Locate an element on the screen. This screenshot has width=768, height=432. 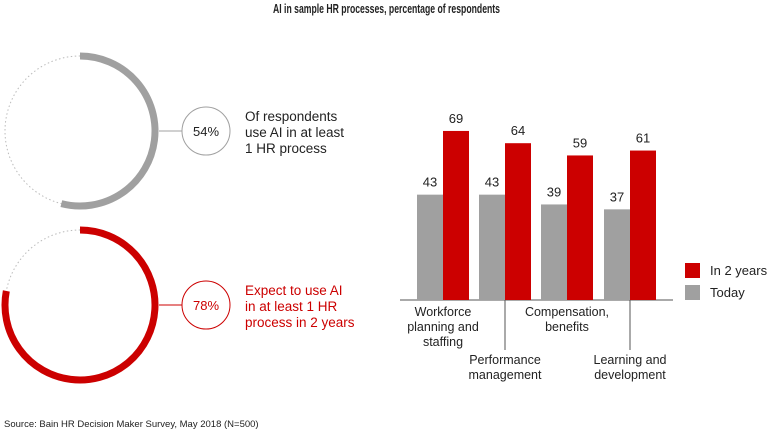
stat-description-line: Expect to use AI is located at coordinates (294, 290).